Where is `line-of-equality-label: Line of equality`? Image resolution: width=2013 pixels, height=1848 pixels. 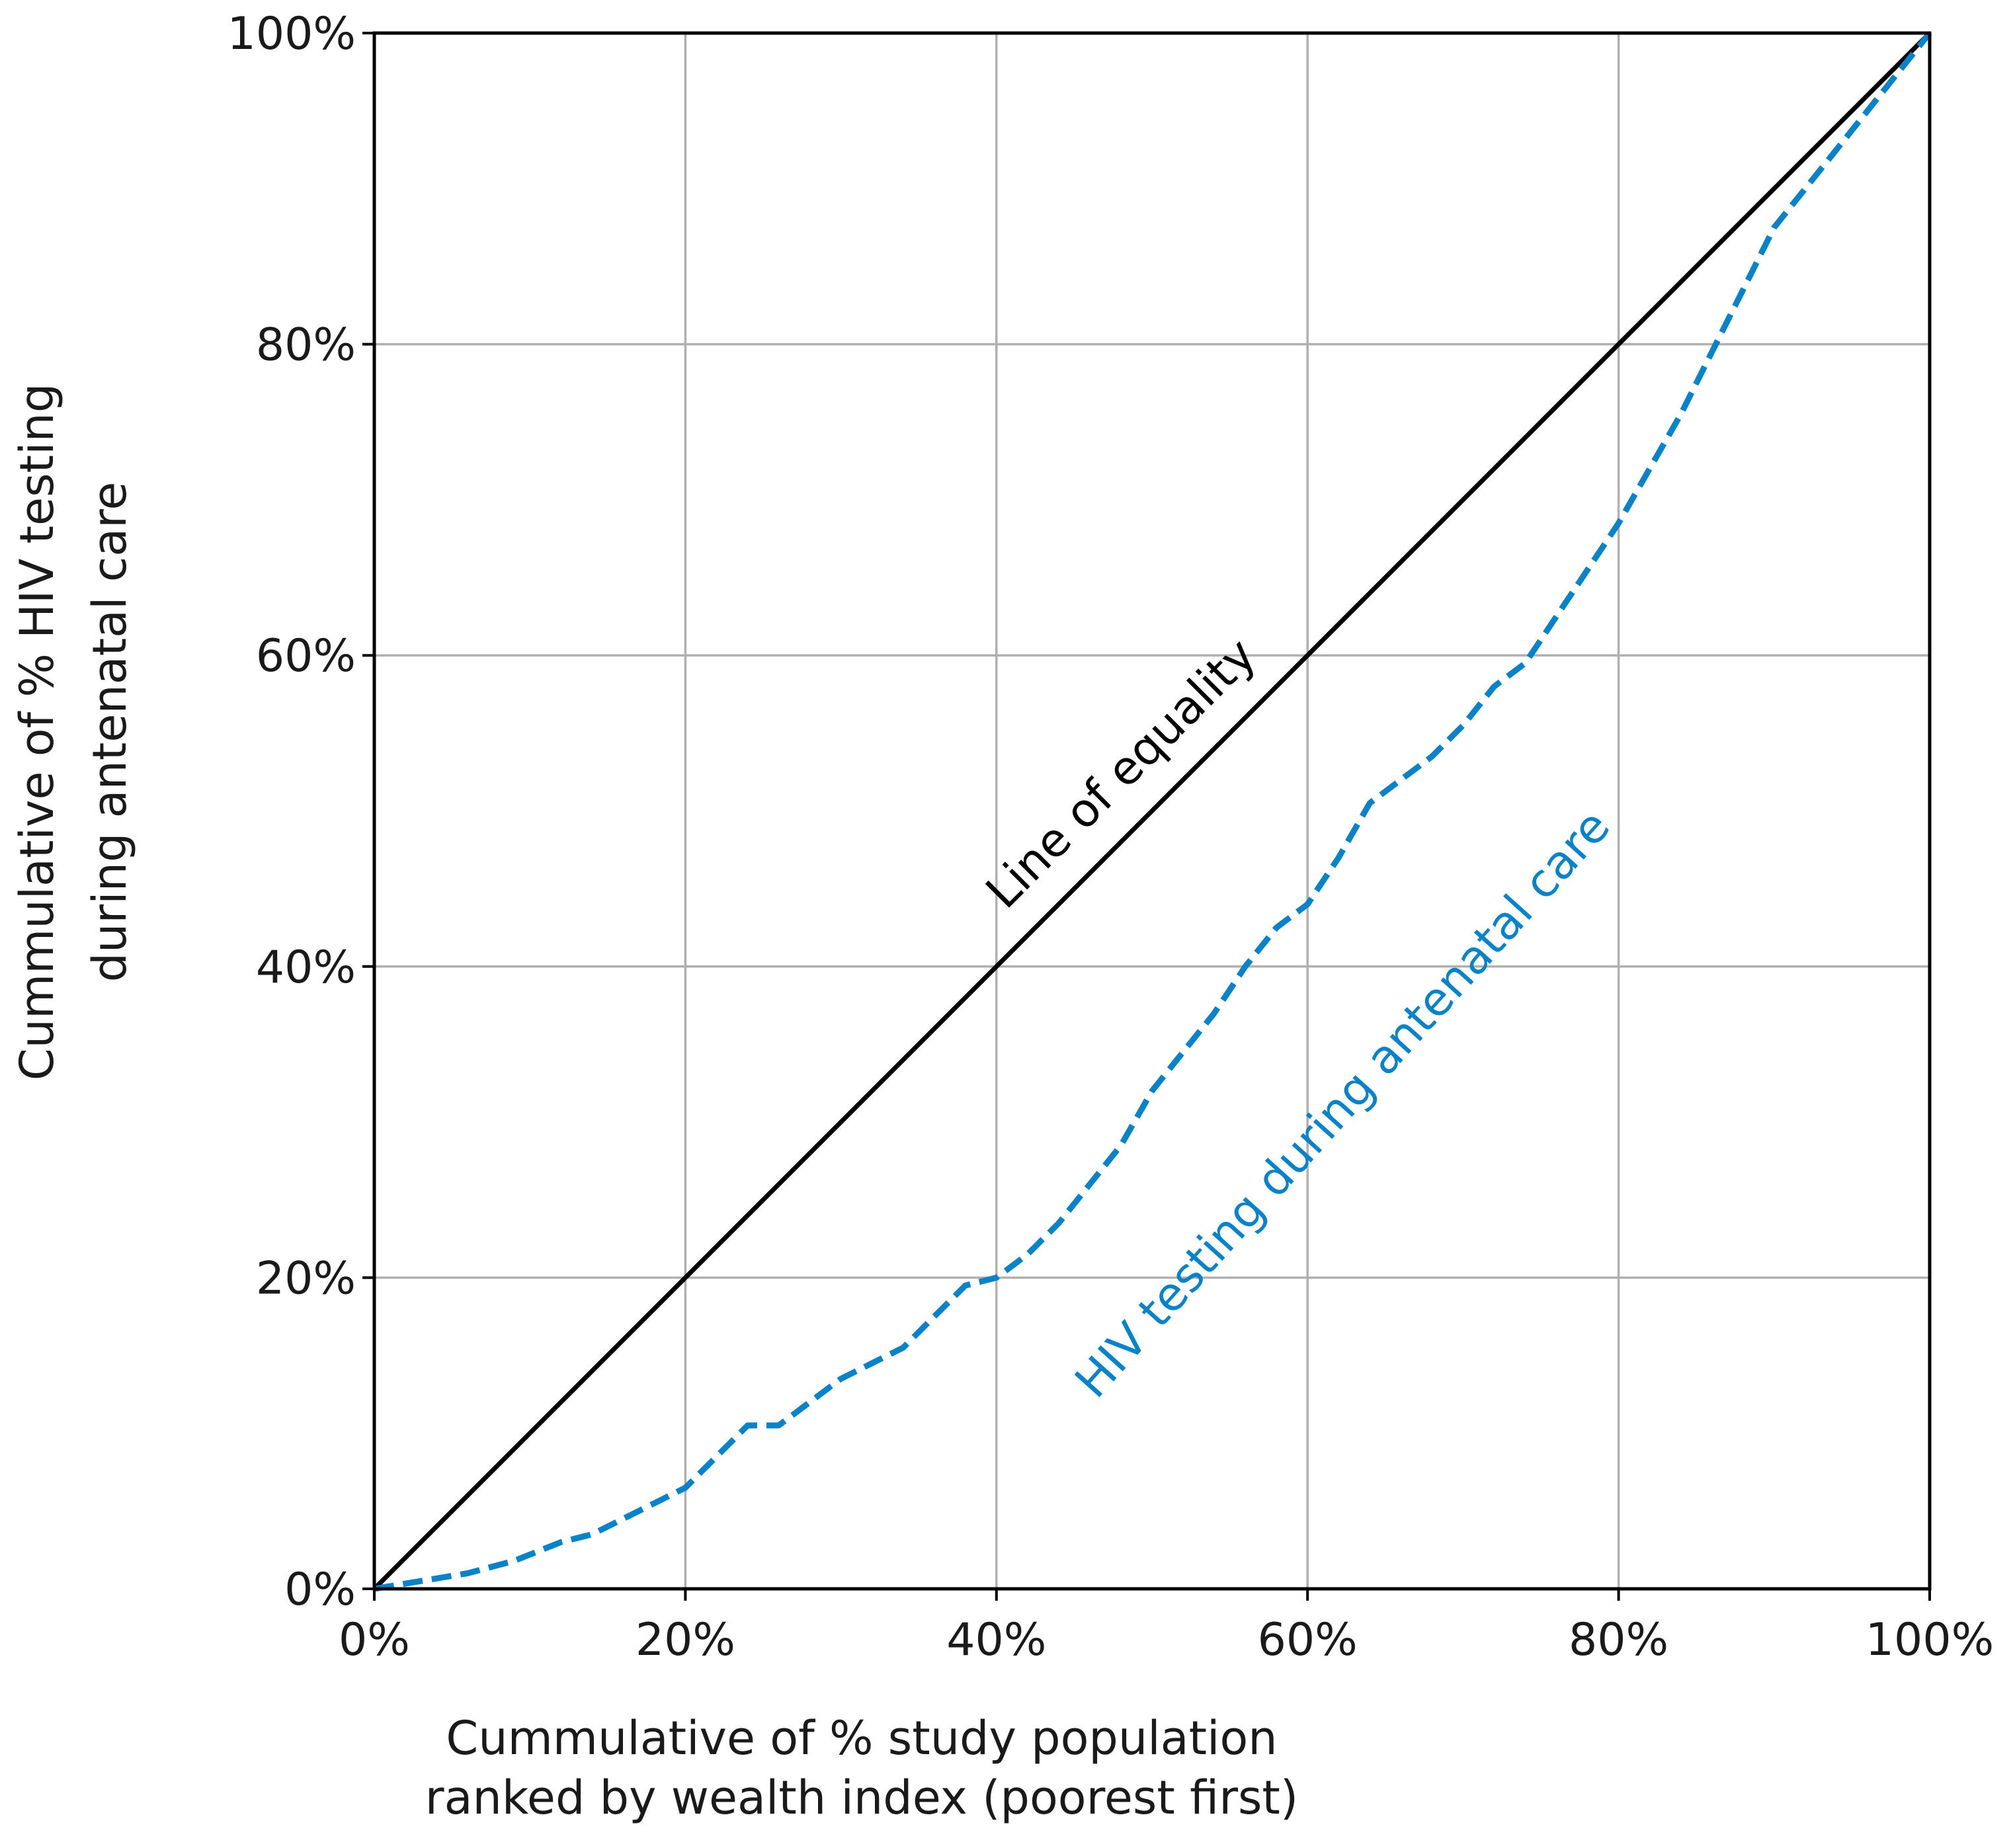
line-of-equality-label: Line of equality is located at coordinates (1120, 772).